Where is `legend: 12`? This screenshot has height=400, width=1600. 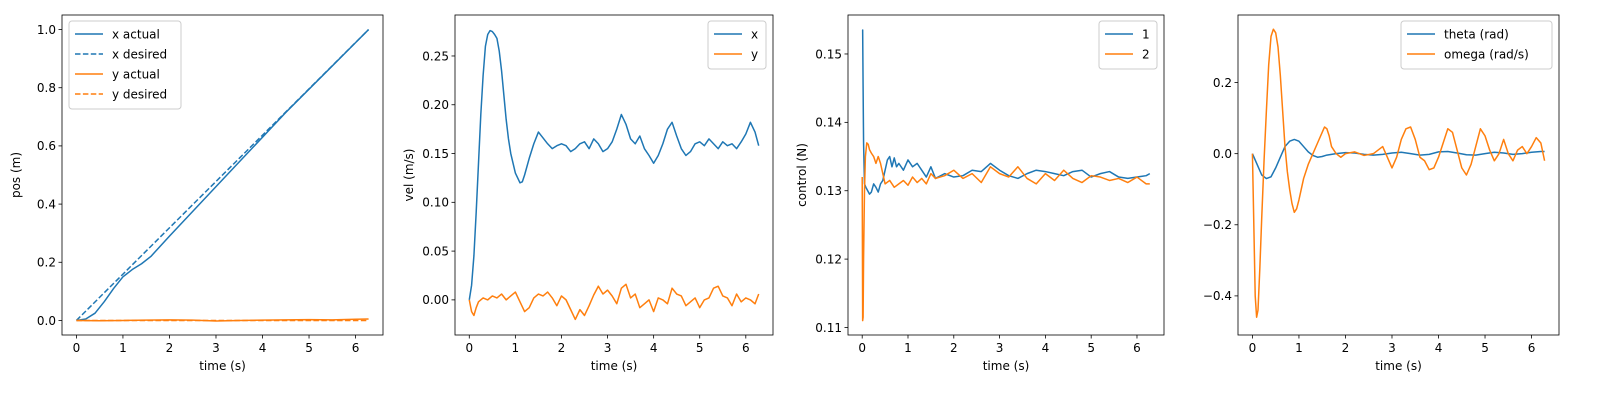 legend: 12 is located at coordinates (1128, 45).